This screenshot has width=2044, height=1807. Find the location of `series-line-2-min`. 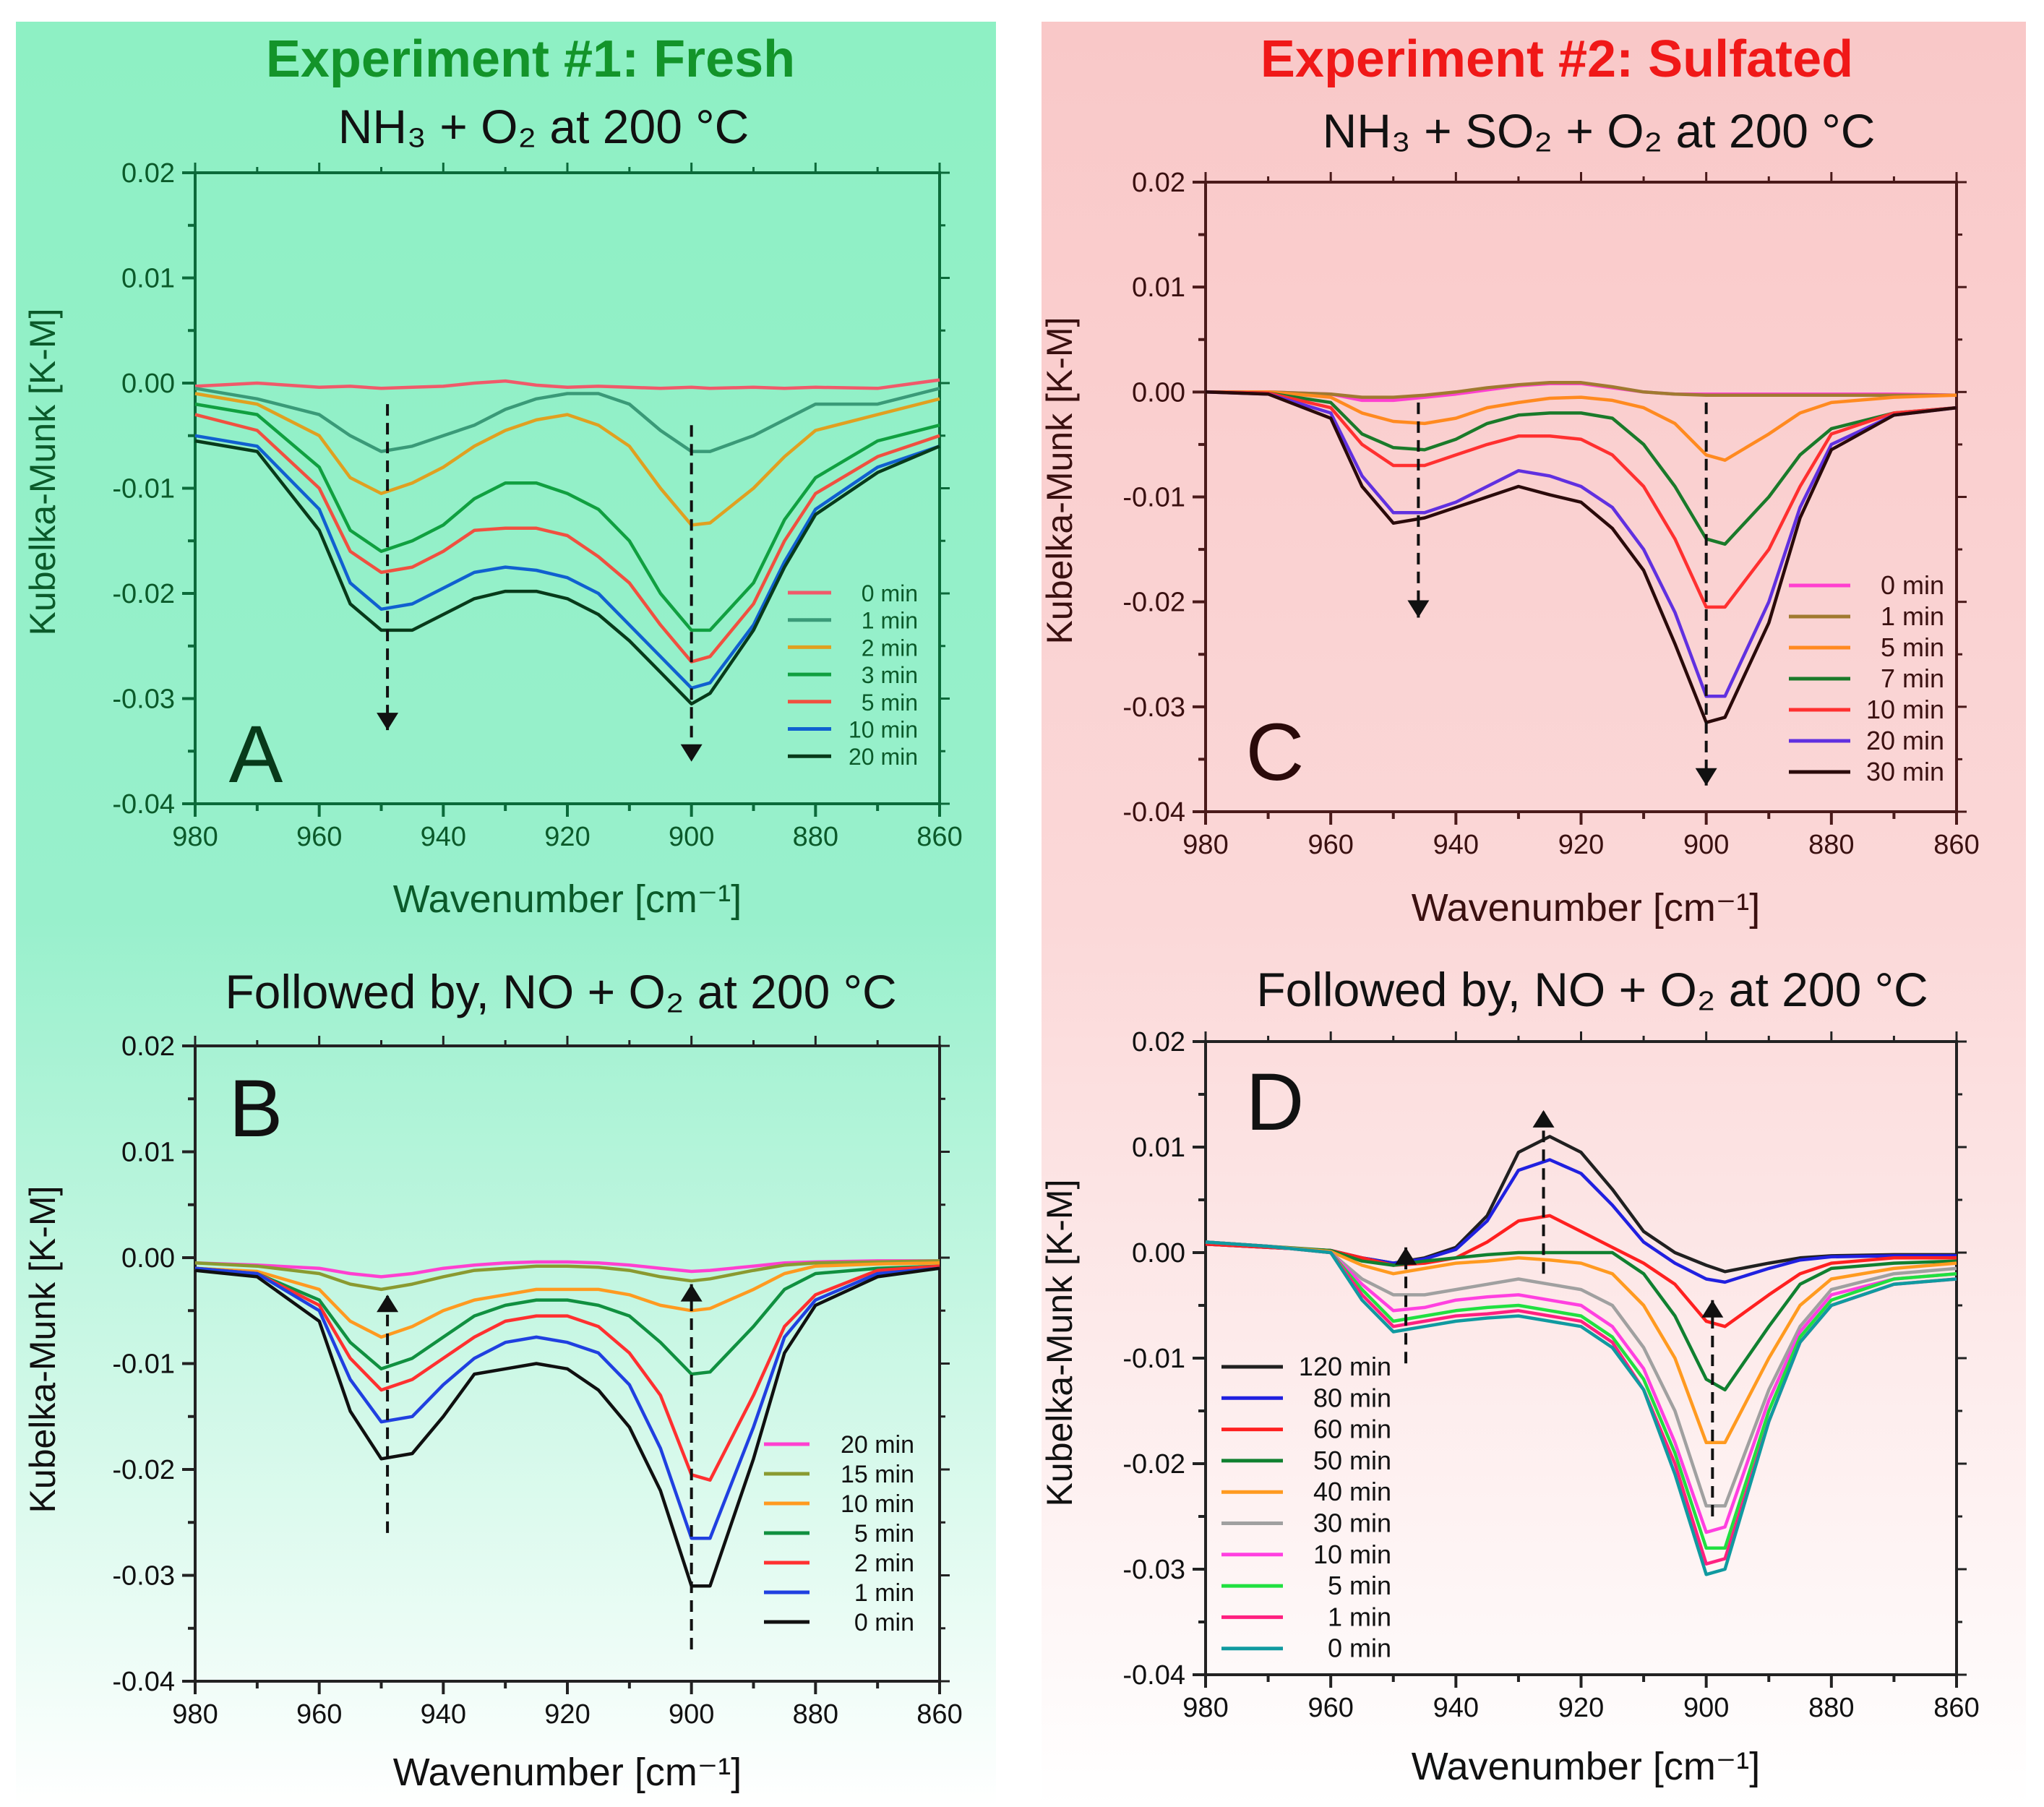

series-line-2-min is located at coordinates (567, 460).